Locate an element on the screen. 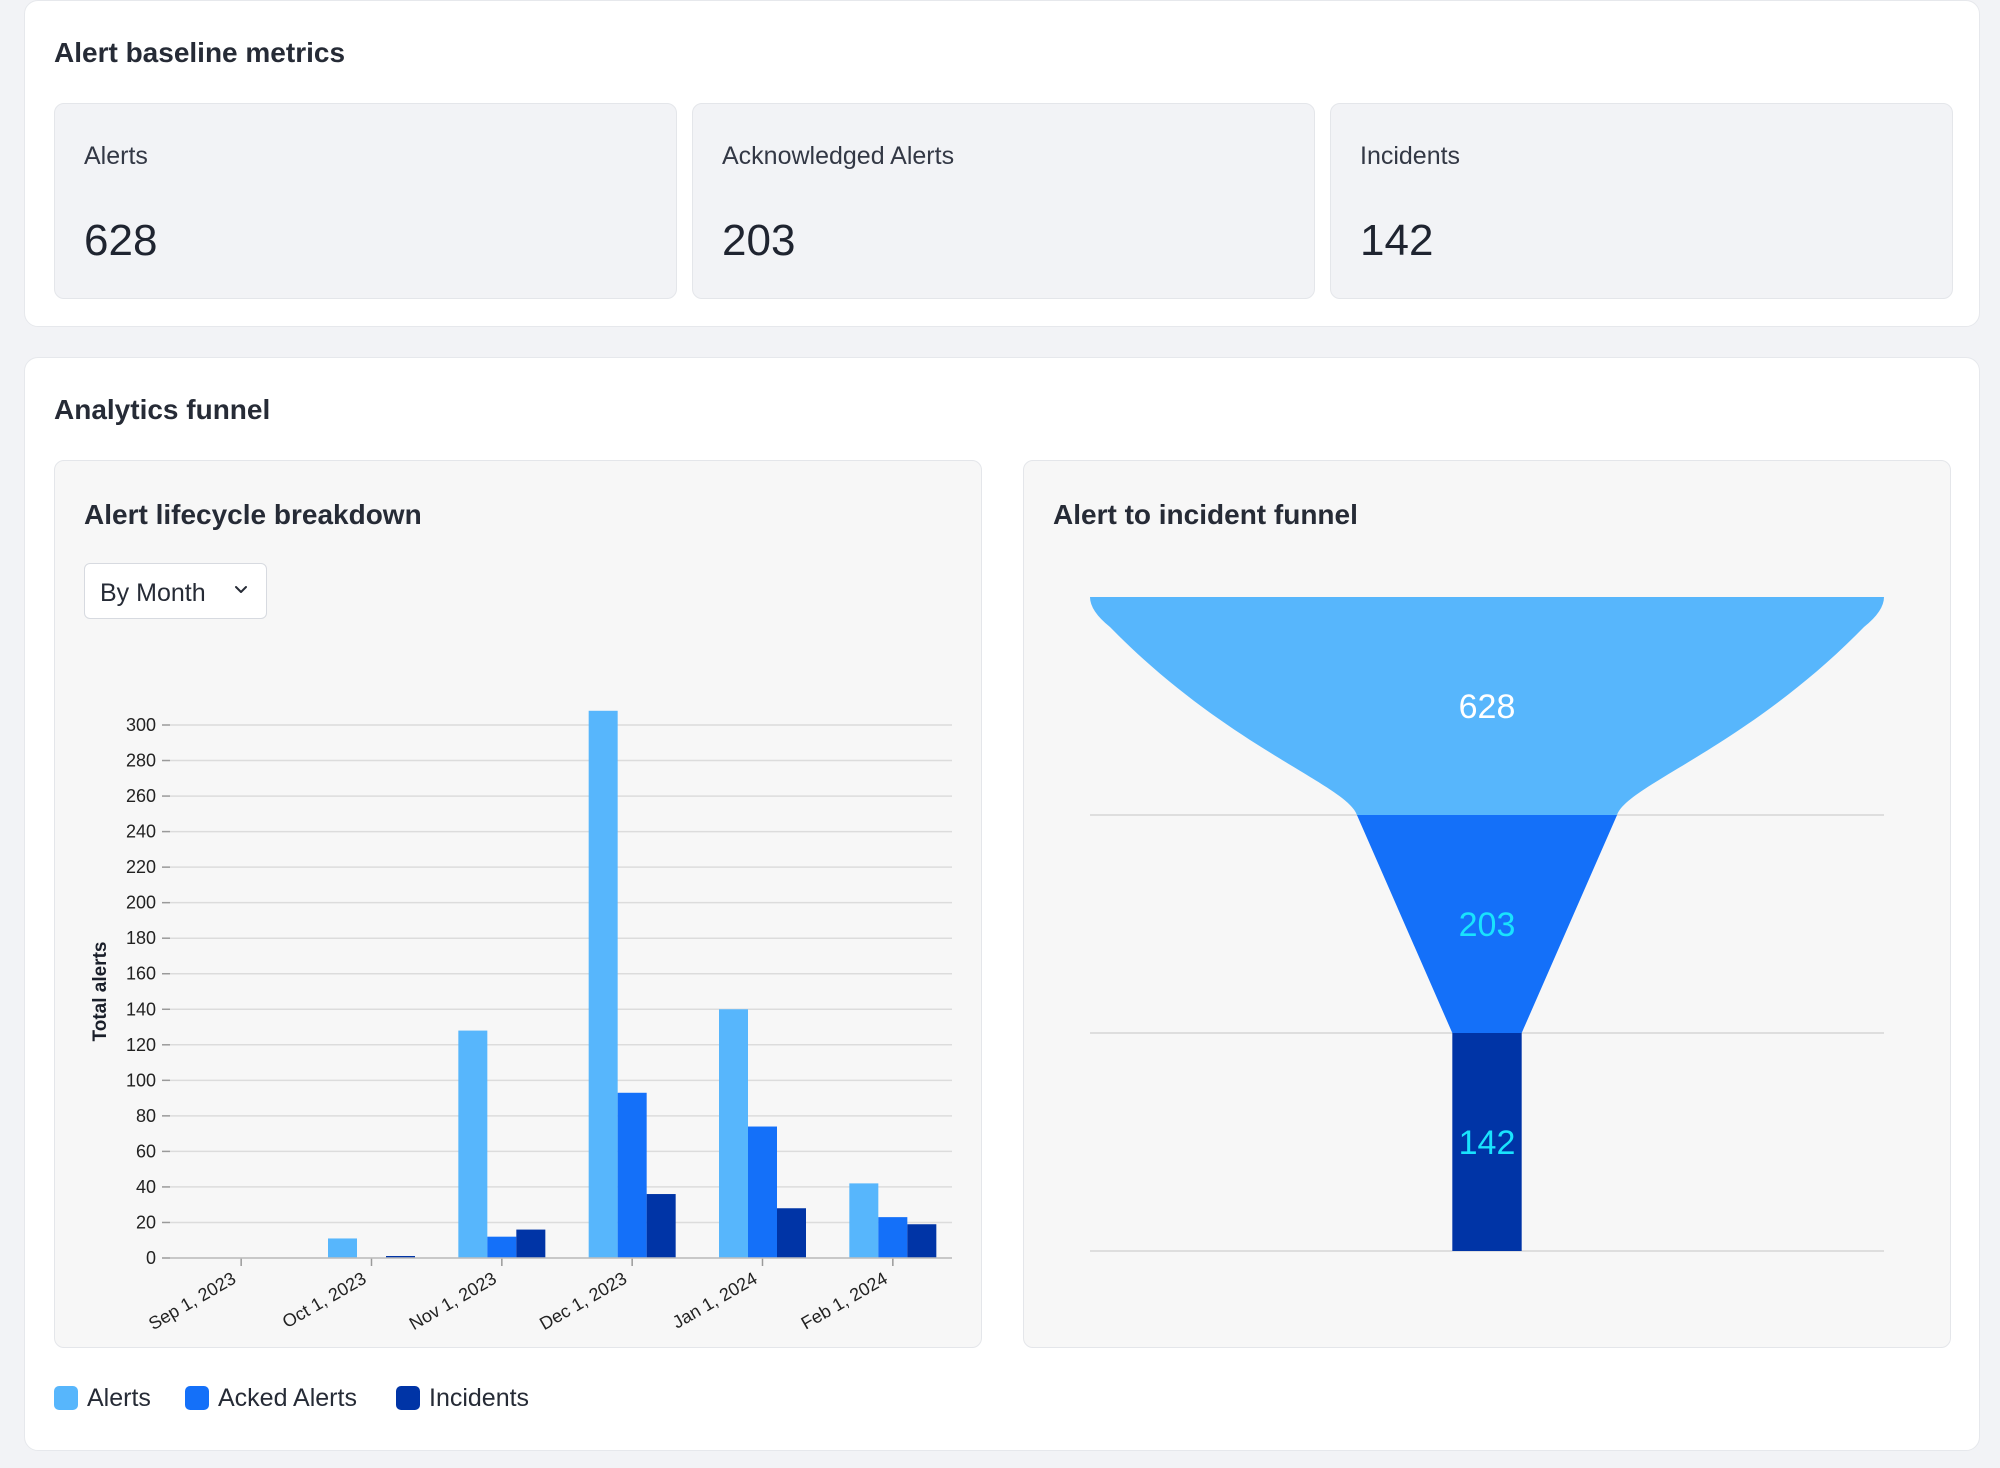  legend-label: Incidents is located at coordinates (479, 1398).